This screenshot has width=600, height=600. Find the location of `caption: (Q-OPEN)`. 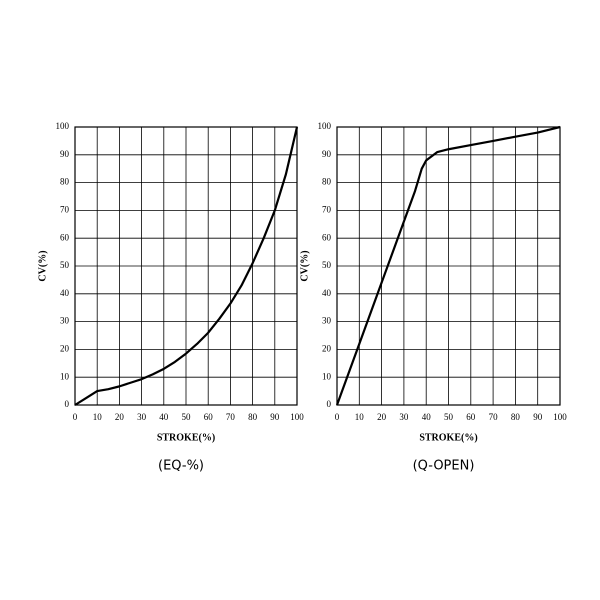

caption: (Q-OPEN) is located at coordinates (444, 466).